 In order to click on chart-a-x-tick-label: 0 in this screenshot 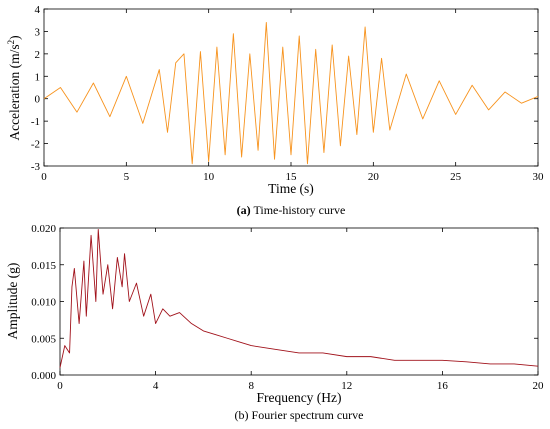, I will do `click(44, 177)`.